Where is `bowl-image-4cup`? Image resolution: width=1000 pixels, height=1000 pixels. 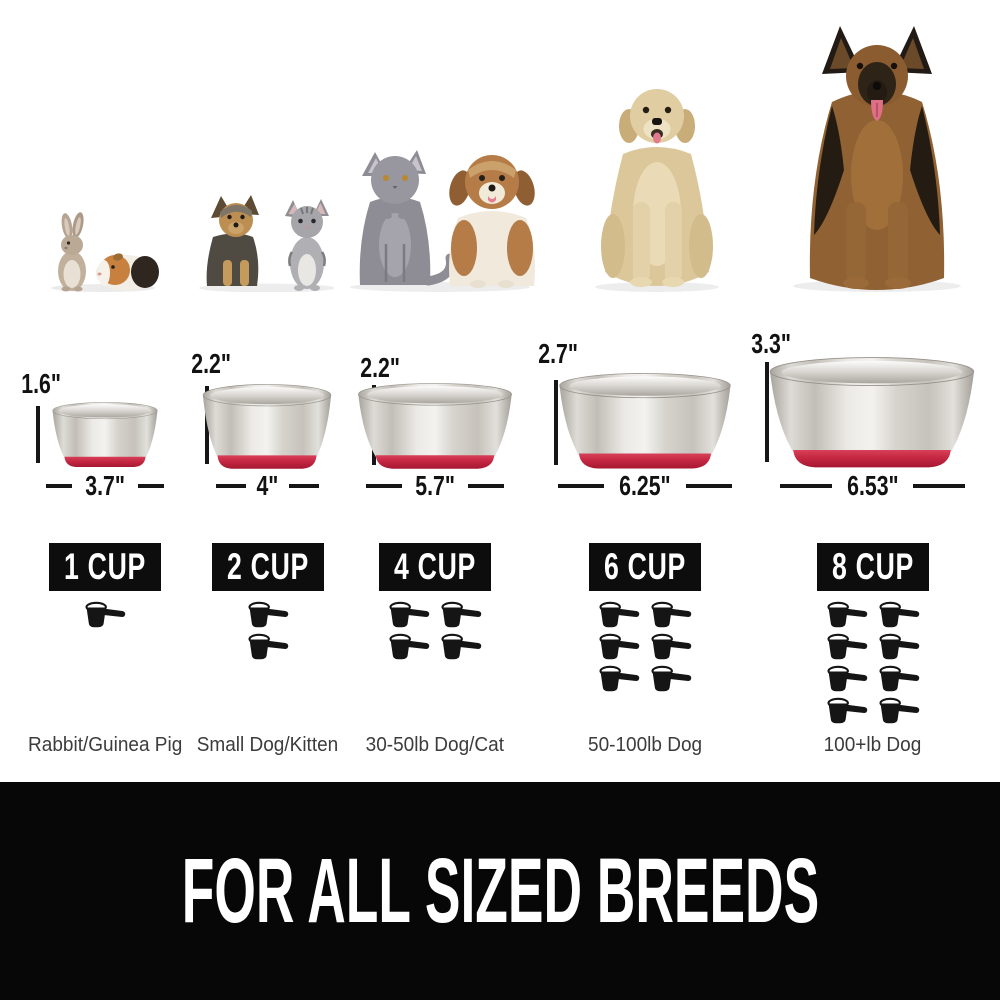
bowl-image-4cup is located at coordinates (435, 426).